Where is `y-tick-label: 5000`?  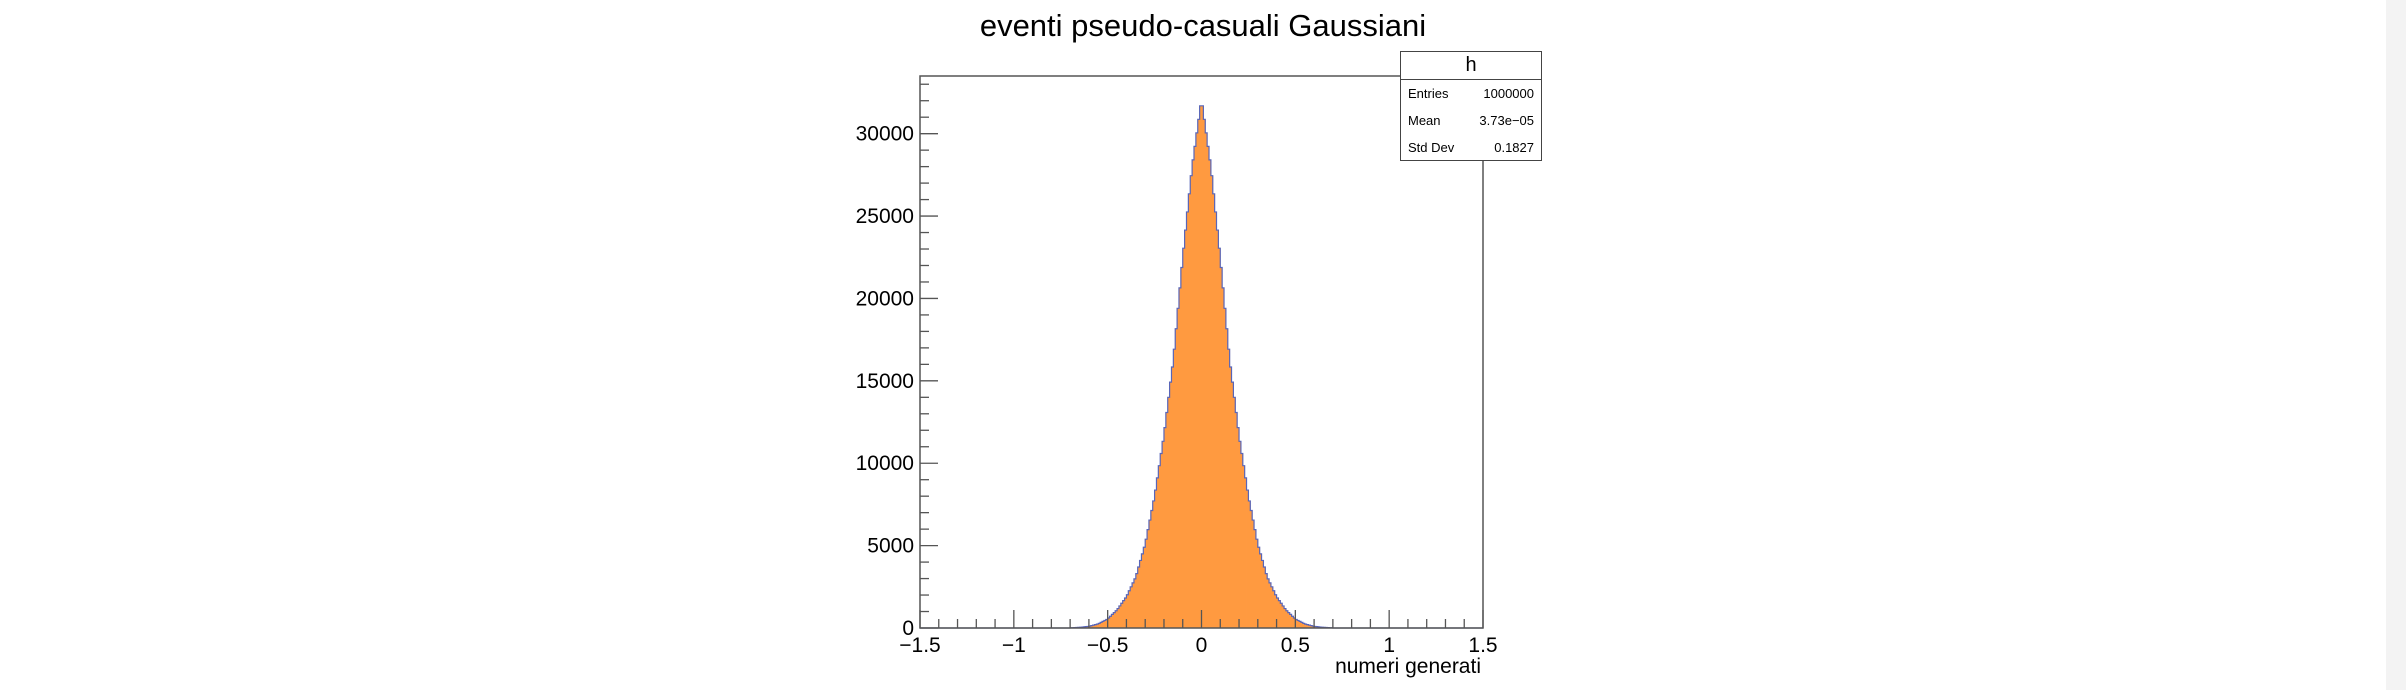 y-tick-label: 5000 is located at coordinates (890, 546).